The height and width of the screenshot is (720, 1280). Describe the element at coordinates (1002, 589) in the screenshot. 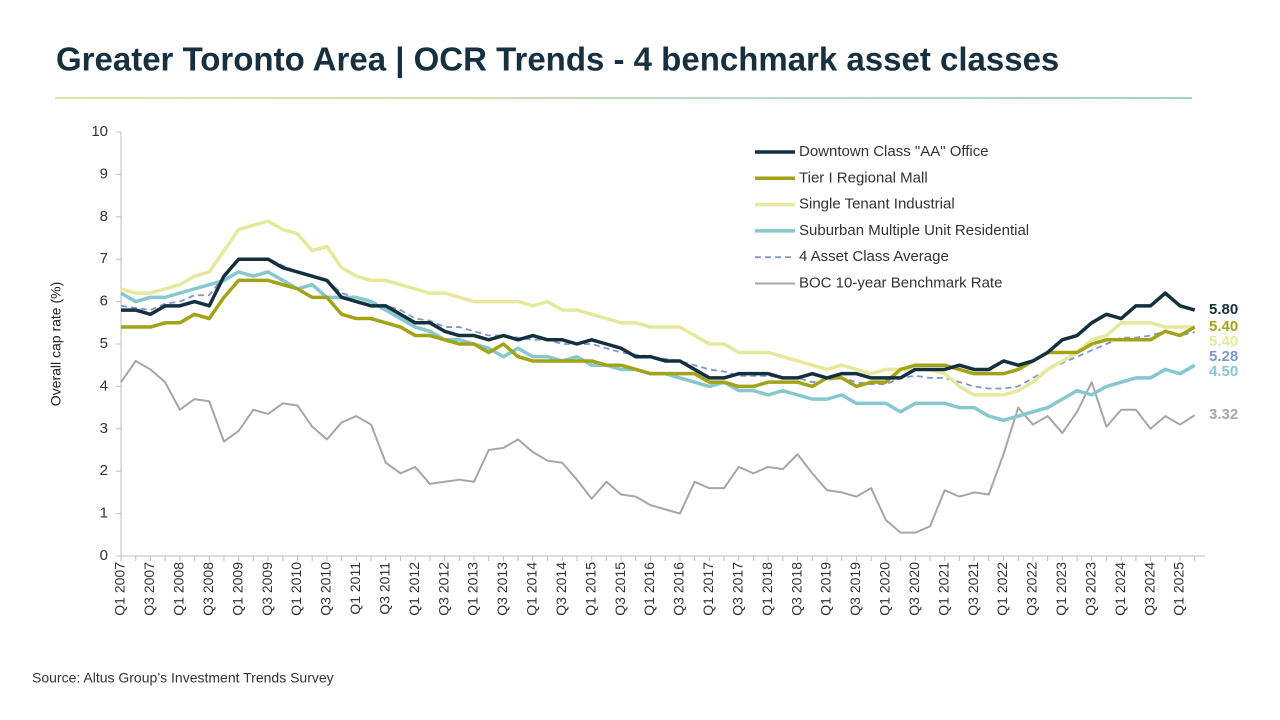

I see `x-tick-label: Q1 2022` at that location.